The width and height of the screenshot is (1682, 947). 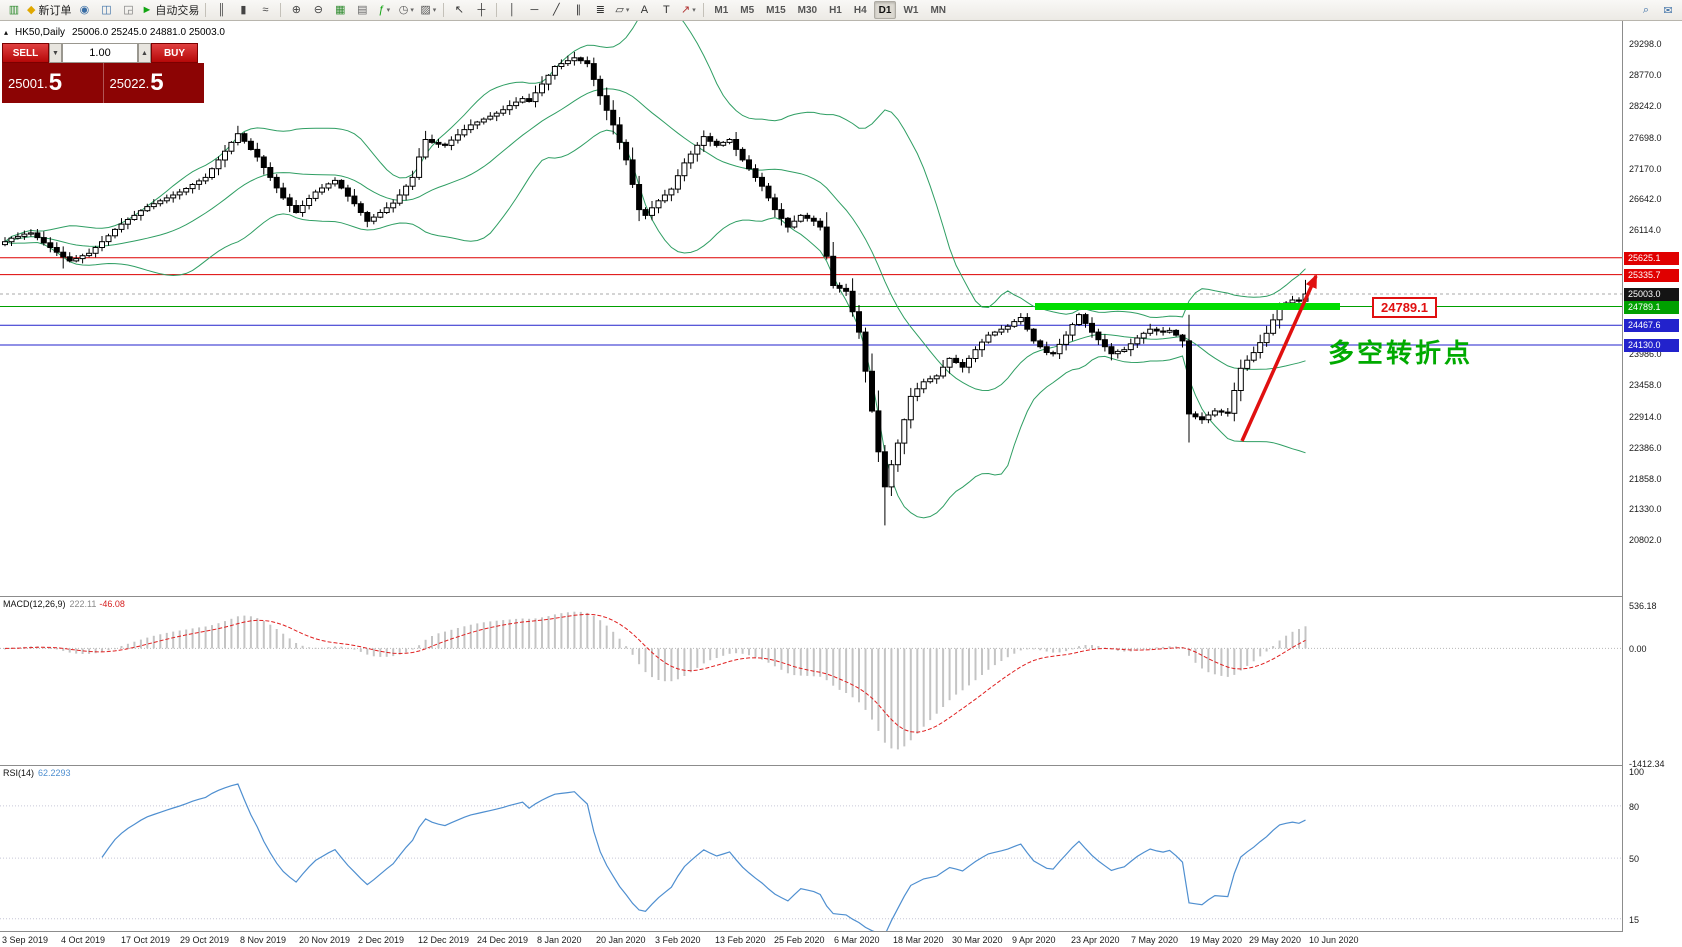 I want to click on indicators-icon: ƒ ▾, so click(x=384, y=10).